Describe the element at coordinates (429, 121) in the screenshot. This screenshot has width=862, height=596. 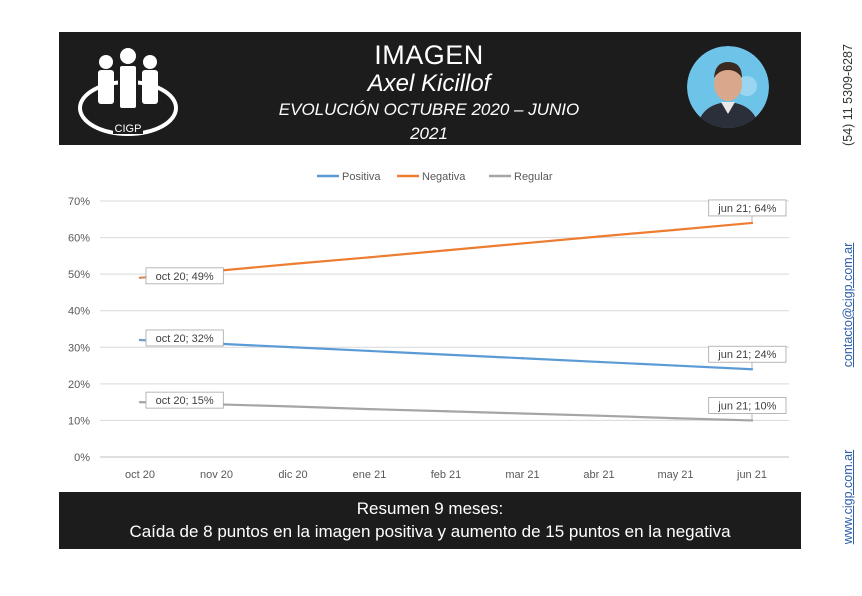
I see `period-label: EVOLUCIÓN OCTUBRE 2020 – JUNIO 2021` at that location.